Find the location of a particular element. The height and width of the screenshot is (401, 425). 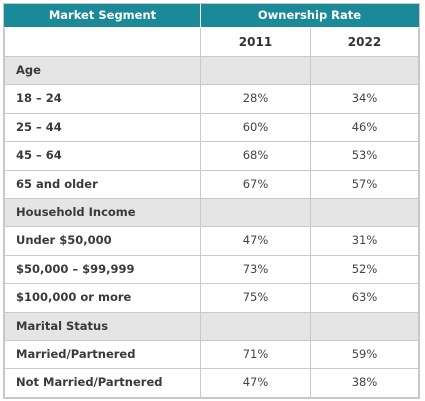

rate-2022: 57% is located at coordinates (364, 184).